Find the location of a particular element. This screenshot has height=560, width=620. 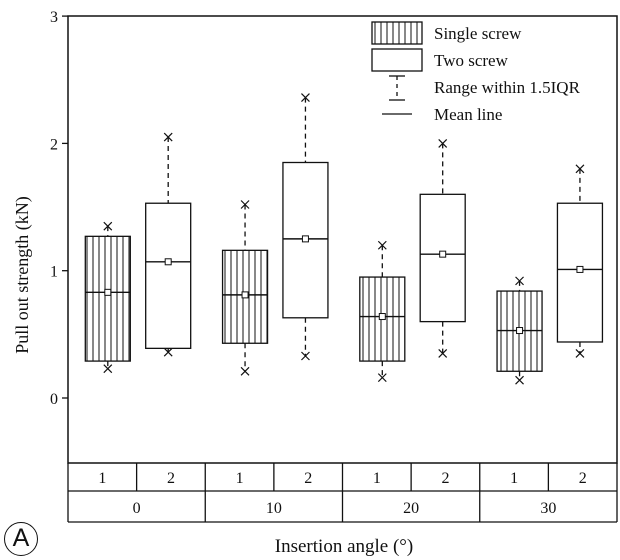

legend-label: Range within 1.5IQR is located at coordinates (507, 87).